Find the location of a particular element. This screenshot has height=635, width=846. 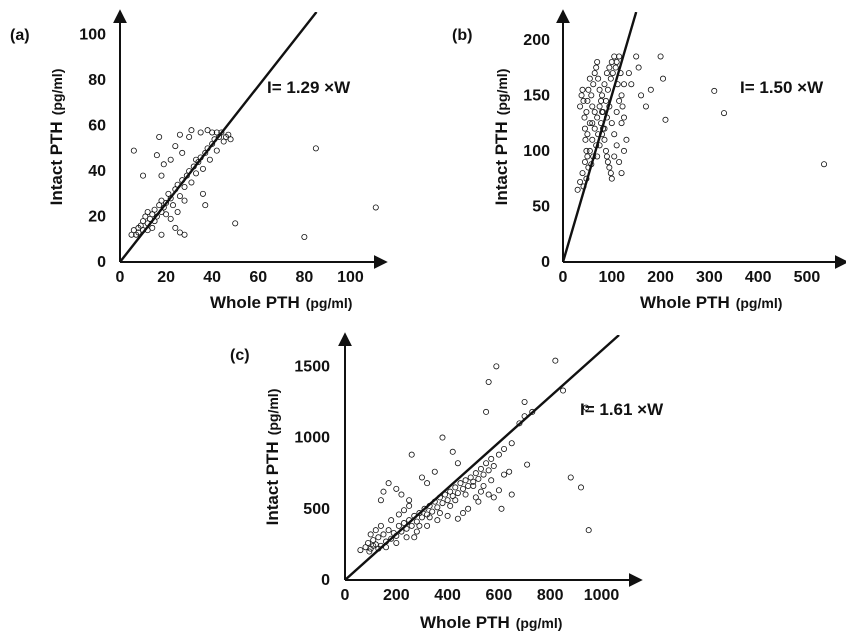

x-axis-label: Whole PTH (pg/ml) is located at coordinates (711, 302).